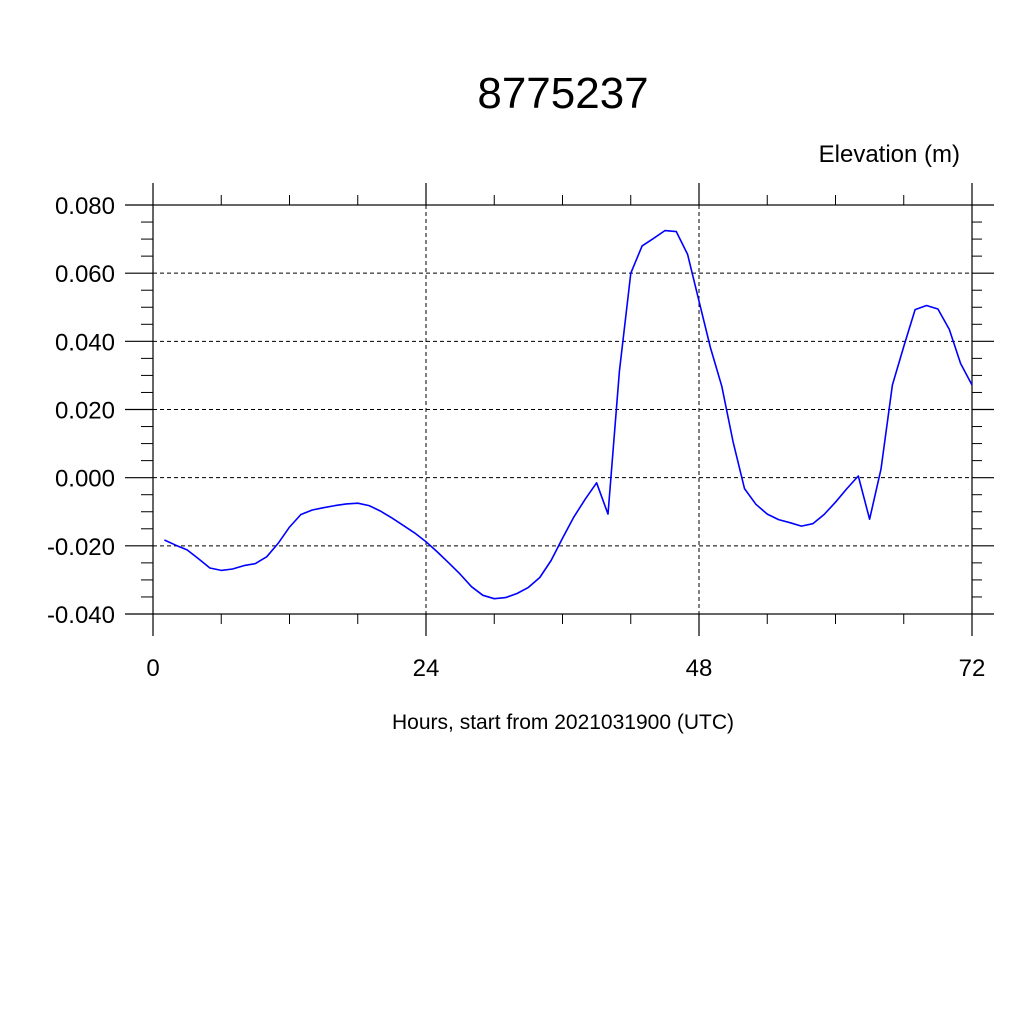 This screenshot has width=1024, height=1024. What do you see at coordinates (85, 274) in the screenshot?
I see `y-tick-label: 0.060` at bounding box center [85, 274].